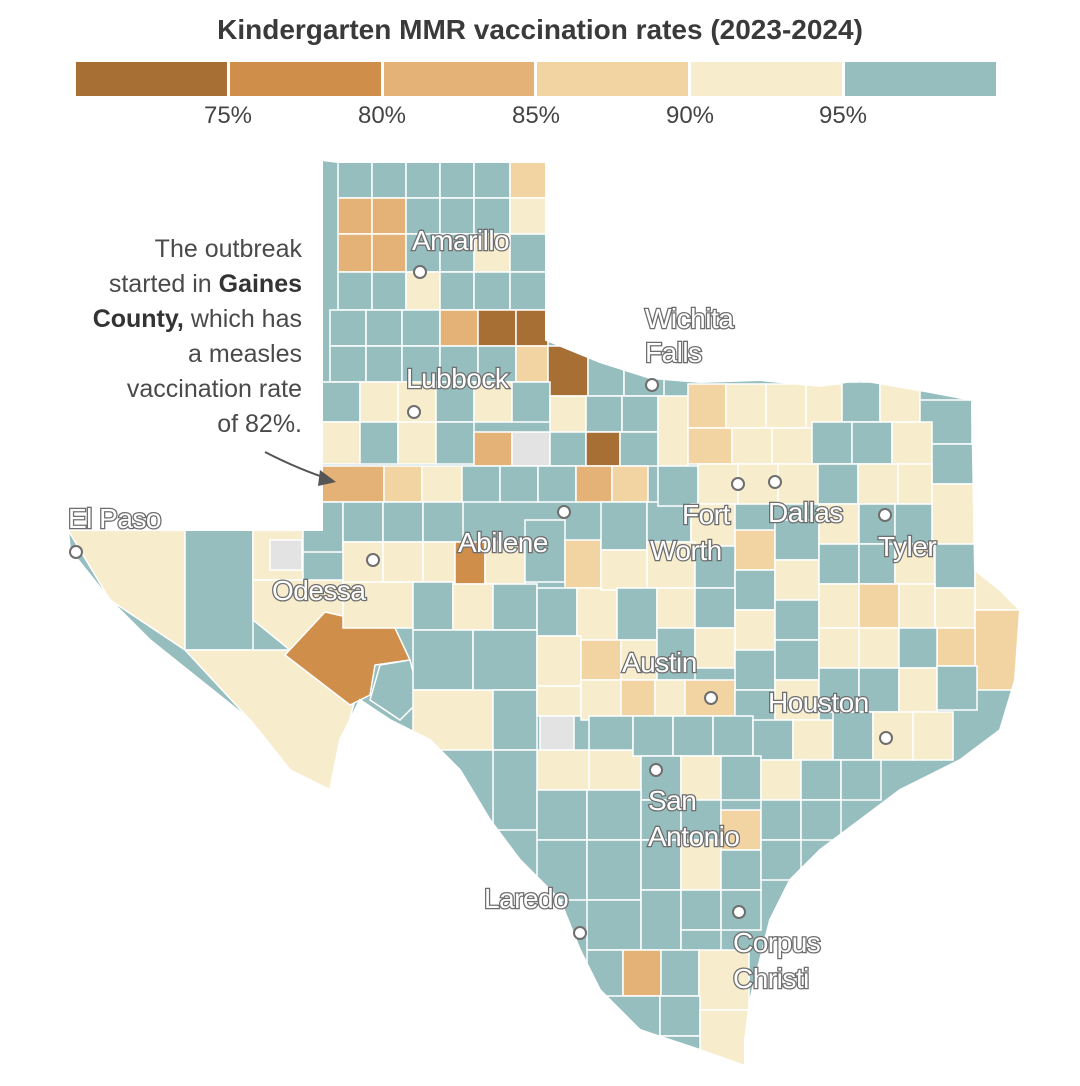 This screenshot has width=1080, height=1086. I want to click on annotation-line-4: a measles, so click(245, 354).